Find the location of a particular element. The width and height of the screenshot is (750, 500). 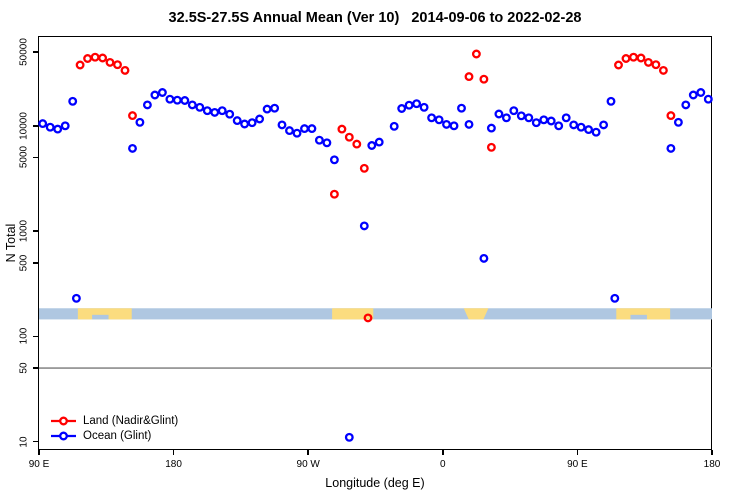

x-tick-label: 180 is located at coordinates (712, 464).